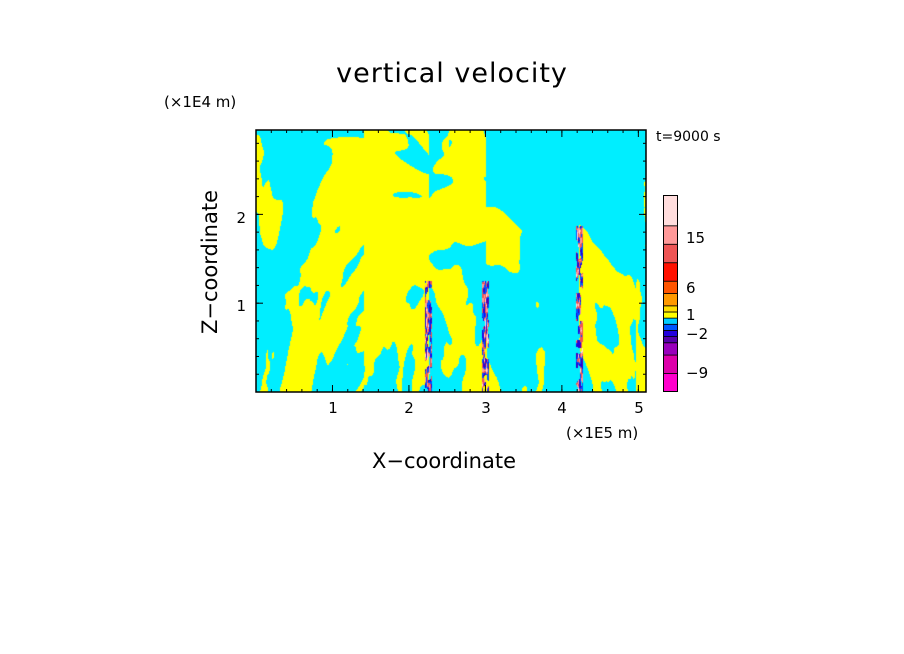 This screenshot has width=904, height=654. What do you see at coordinates (241, 306) in the screenshot?
I see `y-tick-label: 1` at bounding box center [241, 306].